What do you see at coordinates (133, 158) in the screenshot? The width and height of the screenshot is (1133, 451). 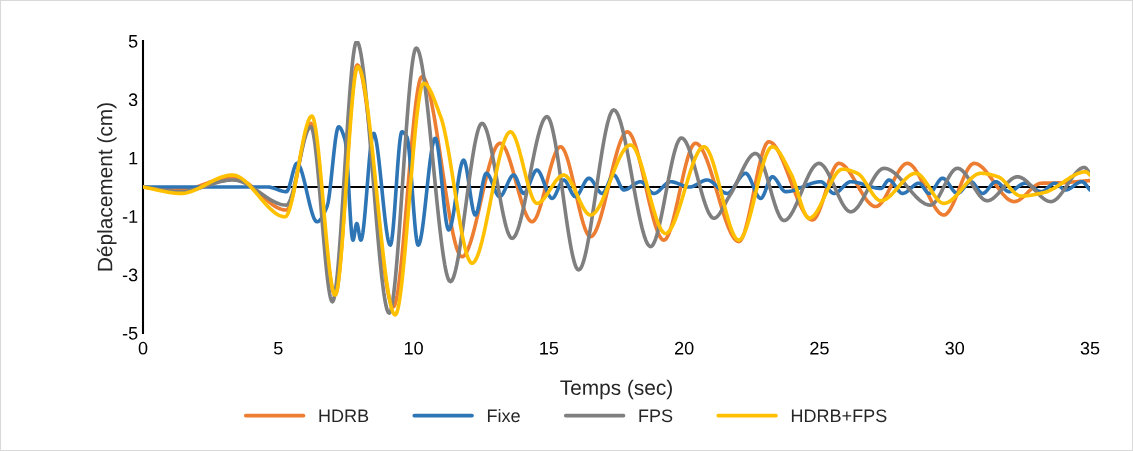 I see `y-tick-label: 1` at bounding box center [133, 158].